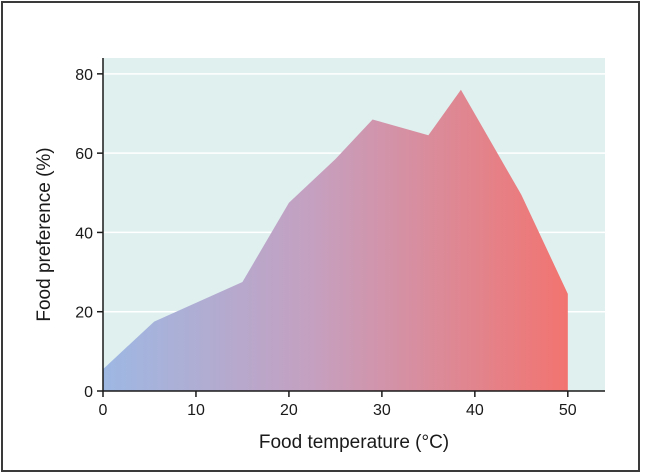 The width and height of the screenshot is (645, 476). What do you see at coordinates (84, 233) in the screenshot?
I see `y-tick-label-40: 40` at bounding box center [84, 233].